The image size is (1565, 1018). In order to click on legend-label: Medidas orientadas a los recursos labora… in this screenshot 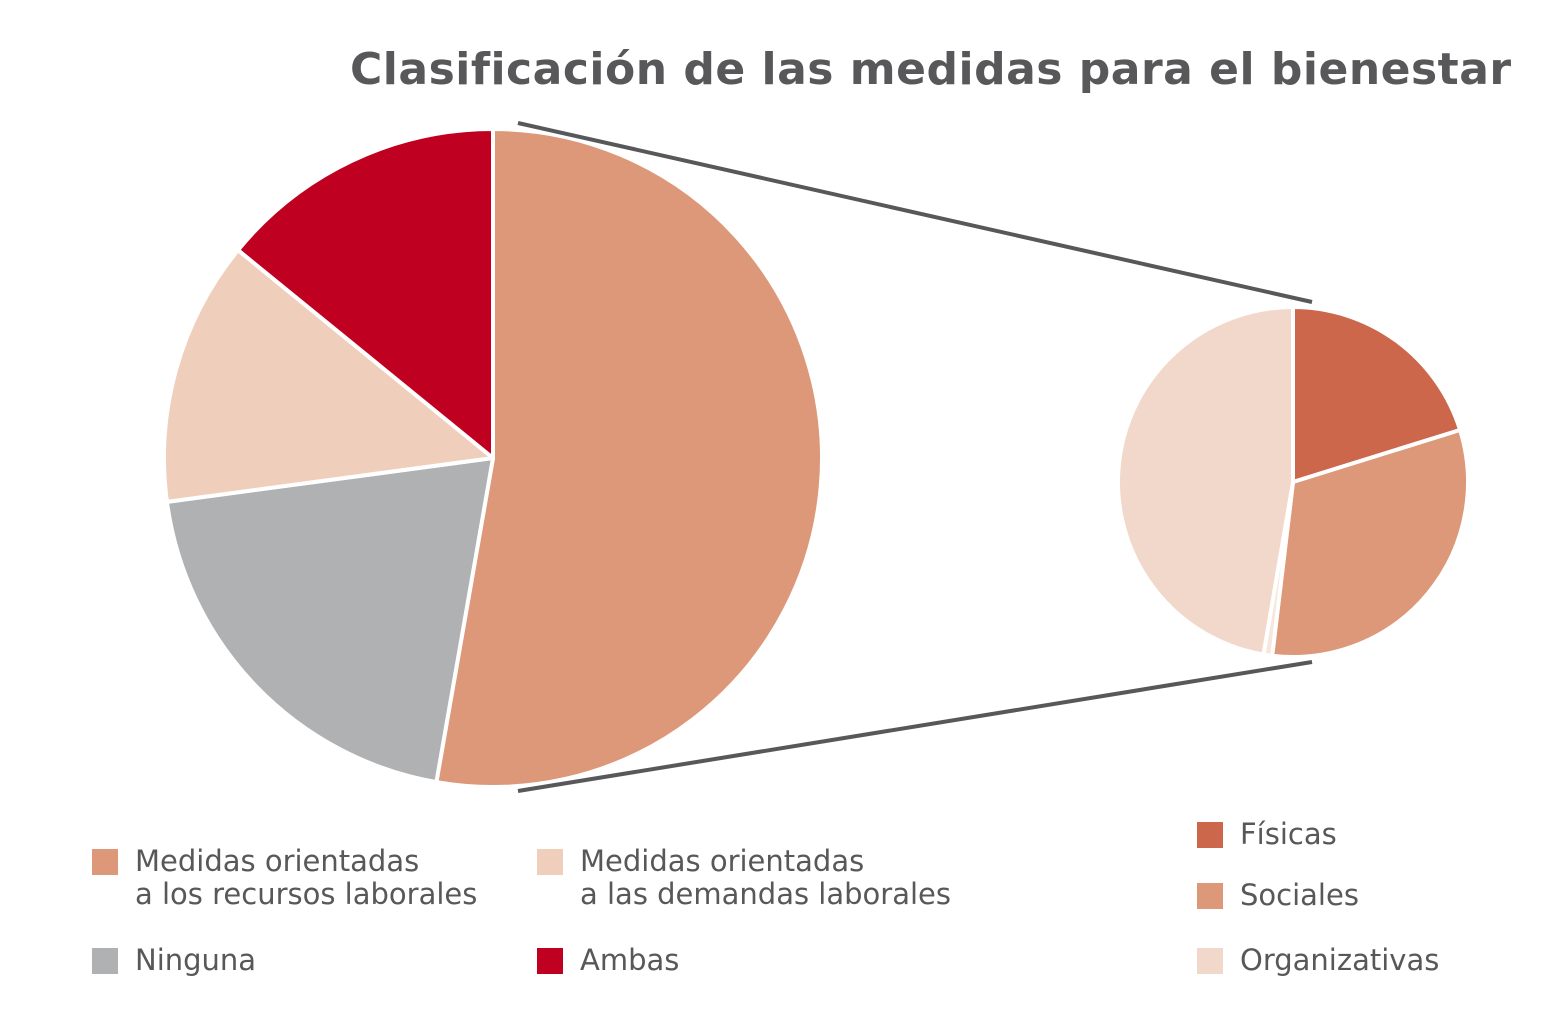, I will do `click(306, 877)`.